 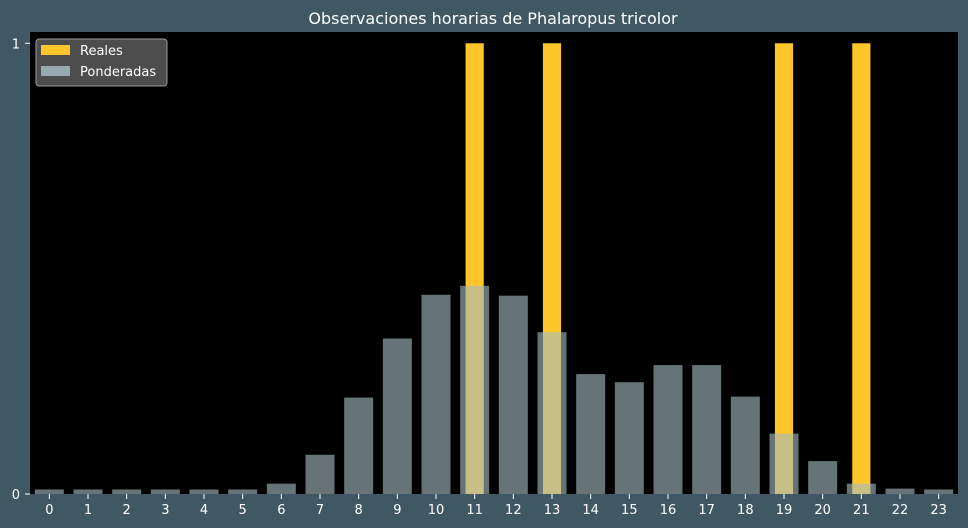 I want to click on legend: Reales Ponderadas, so click(x=101, y=62).